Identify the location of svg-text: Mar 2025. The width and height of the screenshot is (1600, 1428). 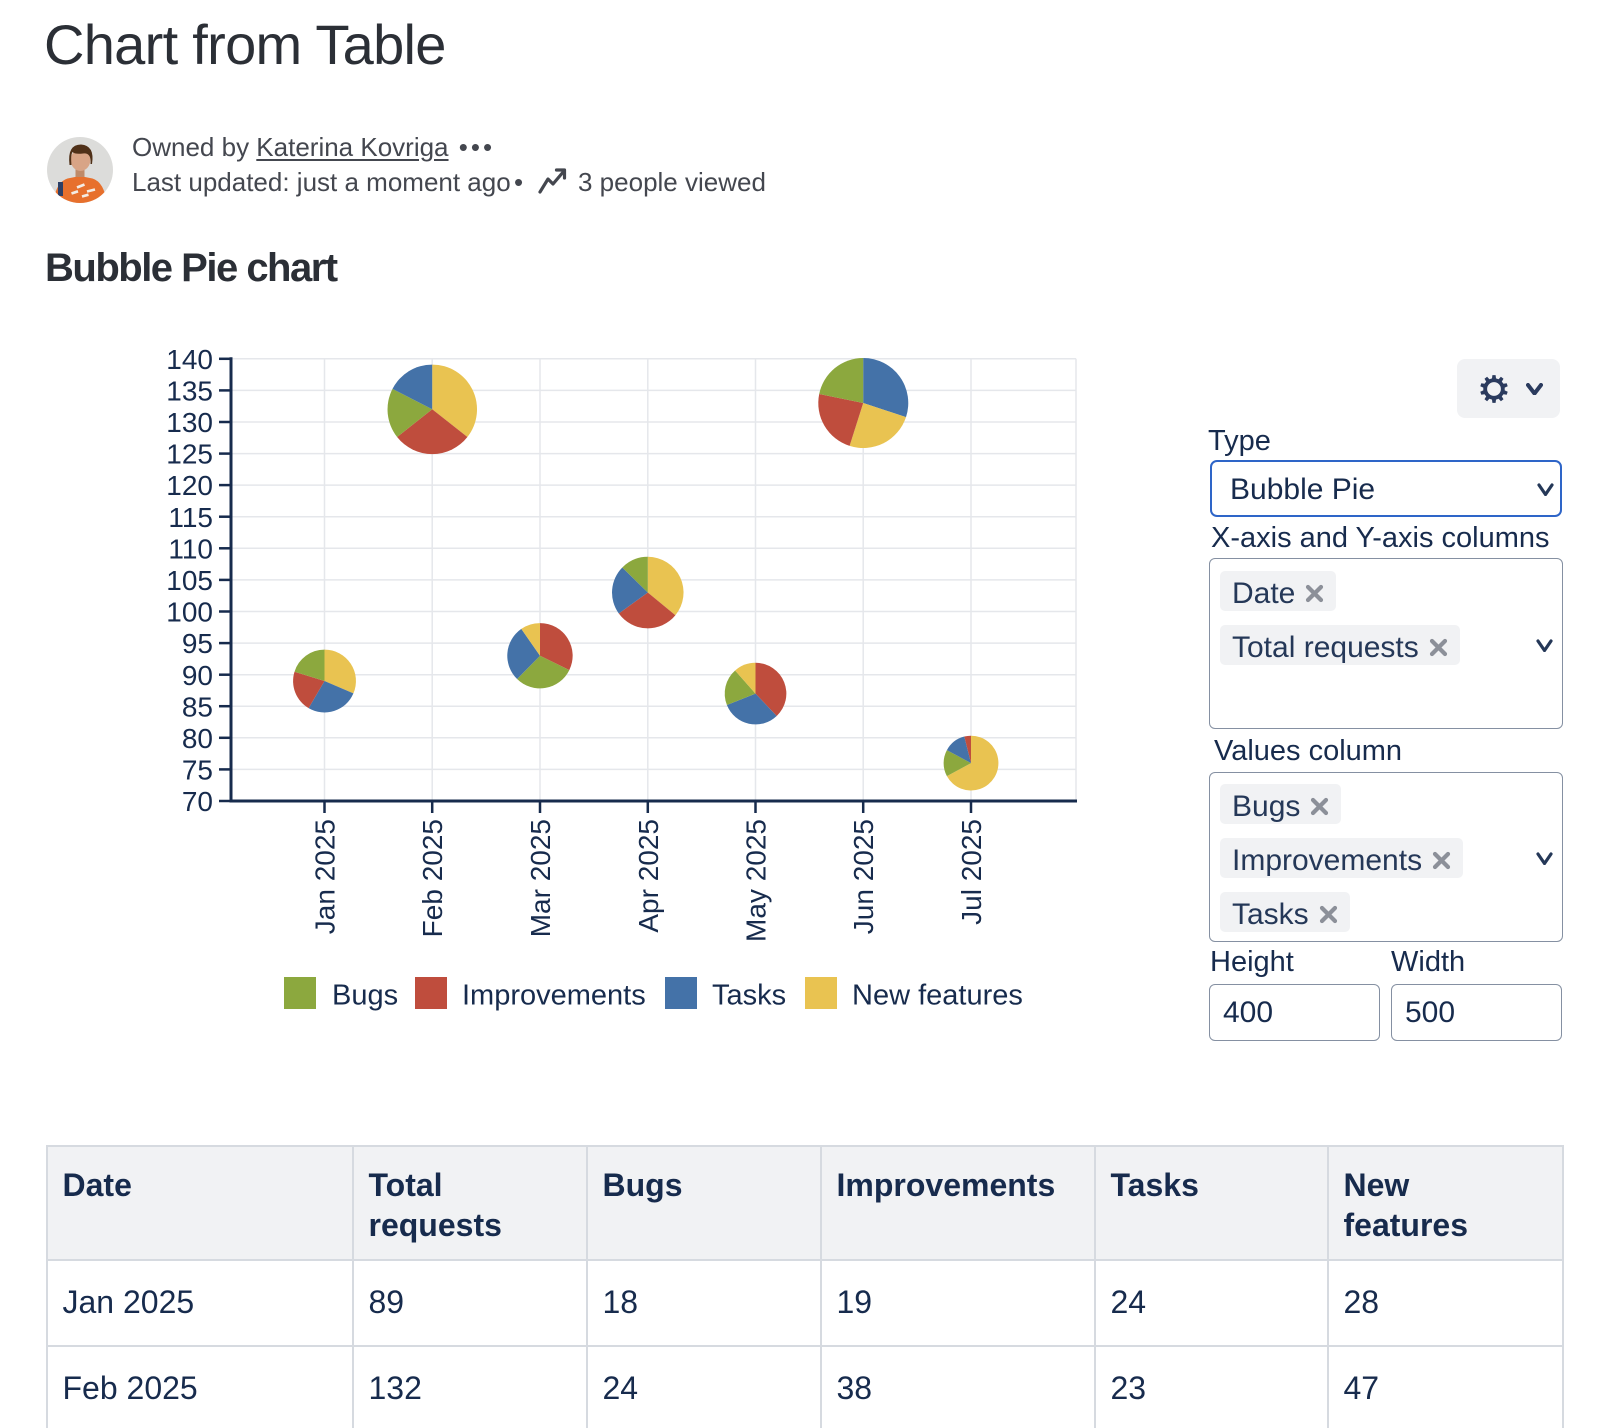
(540, 878).